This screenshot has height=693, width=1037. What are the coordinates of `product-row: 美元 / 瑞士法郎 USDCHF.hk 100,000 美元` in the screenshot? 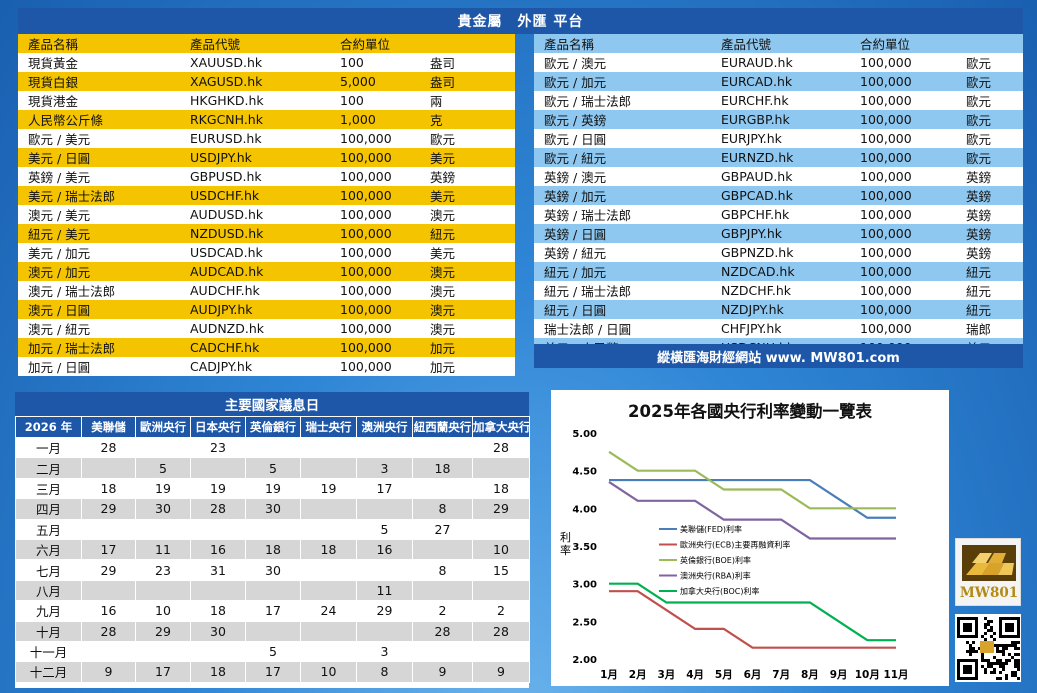 It's located at (266, 195).